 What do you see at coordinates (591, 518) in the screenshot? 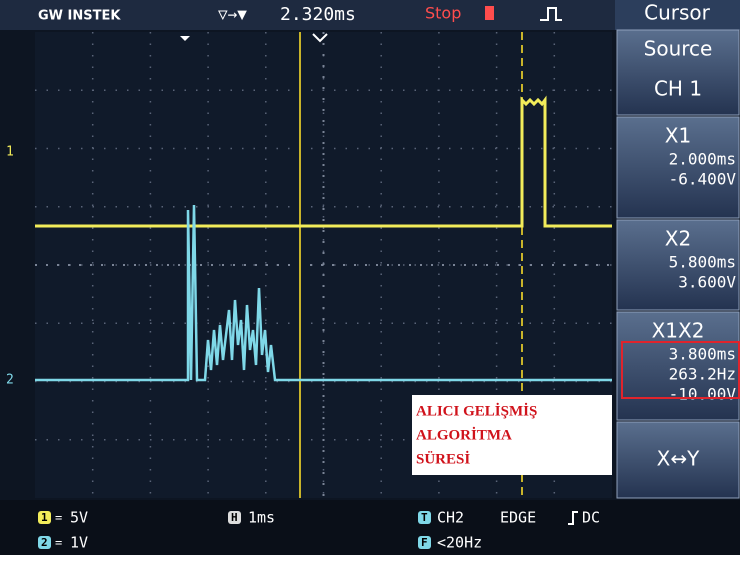
I see `trigger-coupling: DC` at bounding box center [591, 518].